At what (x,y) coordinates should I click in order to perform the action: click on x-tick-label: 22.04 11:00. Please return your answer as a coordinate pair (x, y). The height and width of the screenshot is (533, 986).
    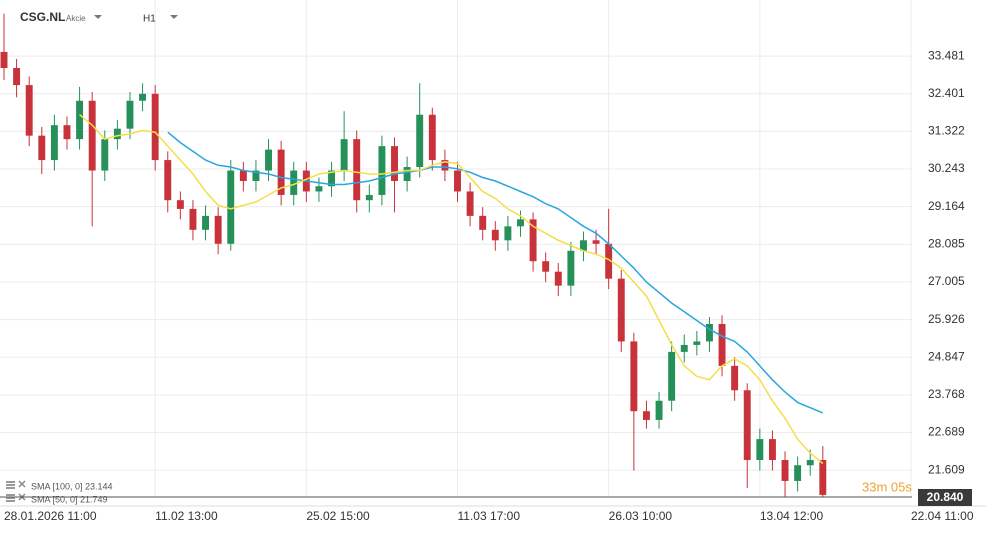
    Looking at the image, I should click on (942, 516).